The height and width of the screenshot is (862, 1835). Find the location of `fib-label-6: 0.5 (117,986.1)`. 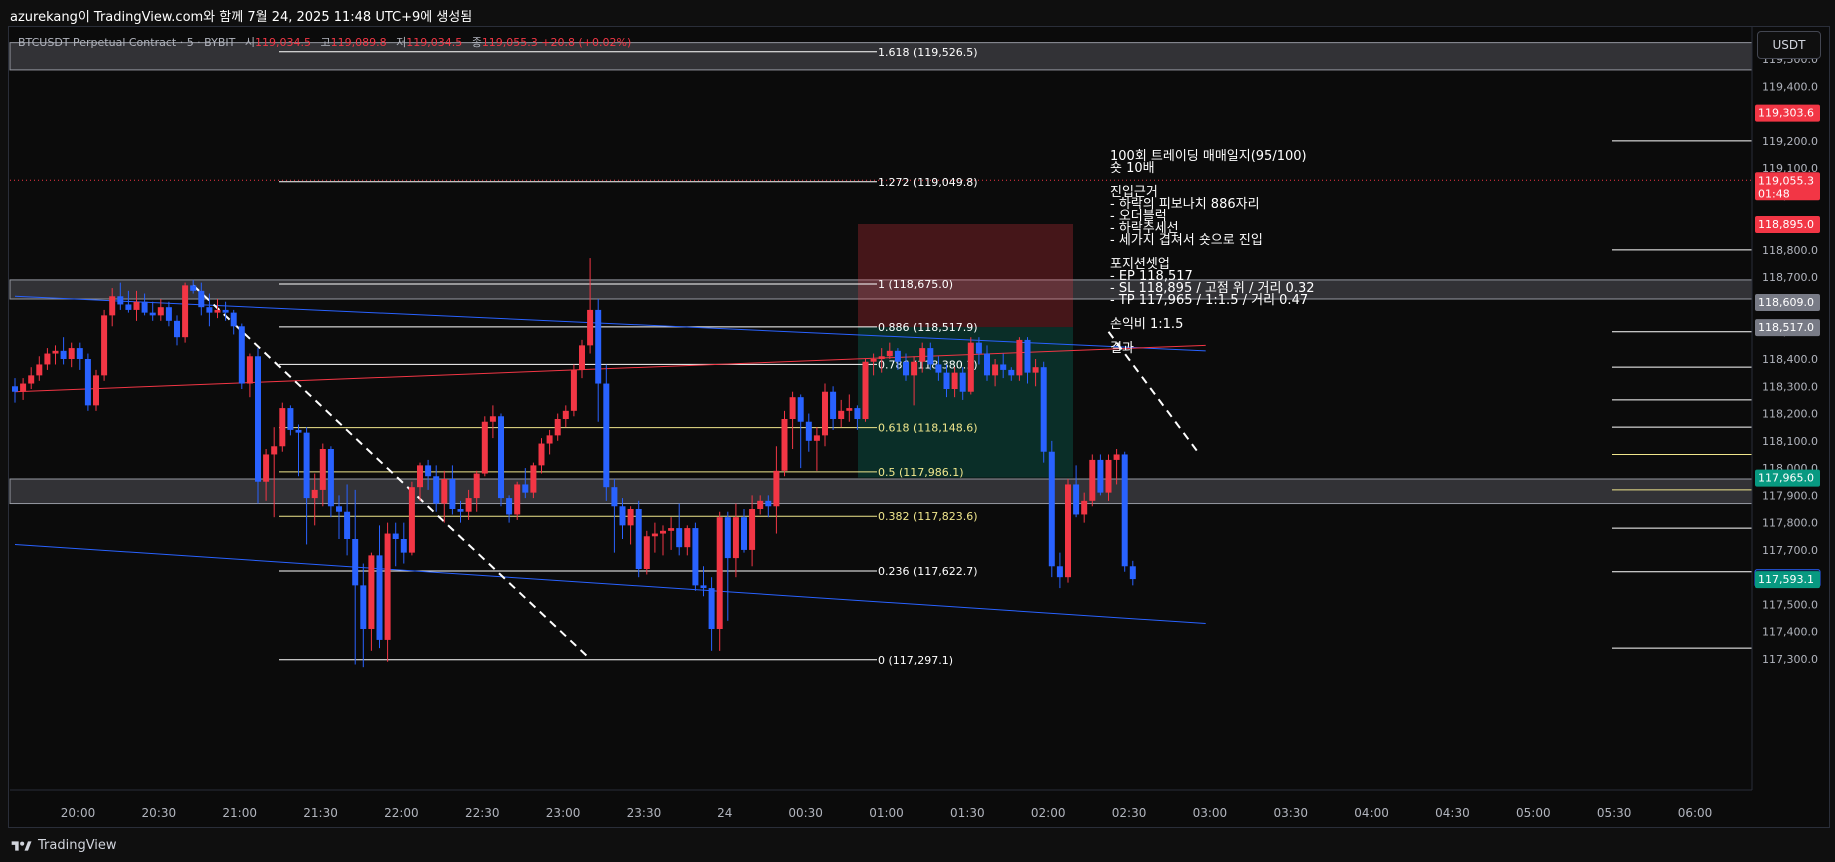

fib-label-6: 0.5 (117,986.1) is located at coordinates (921, 472).